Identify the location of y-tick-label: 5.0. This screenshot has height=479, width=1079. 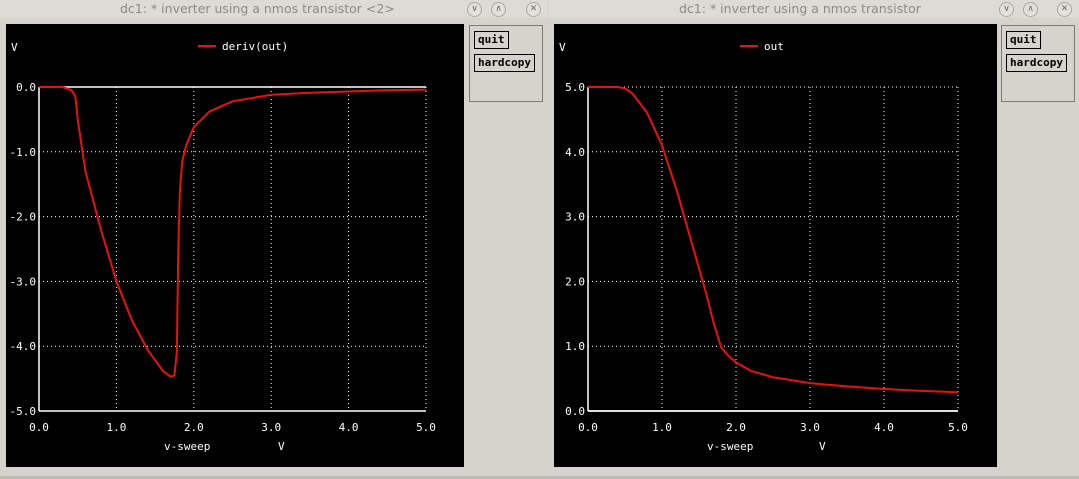
(575, 87).